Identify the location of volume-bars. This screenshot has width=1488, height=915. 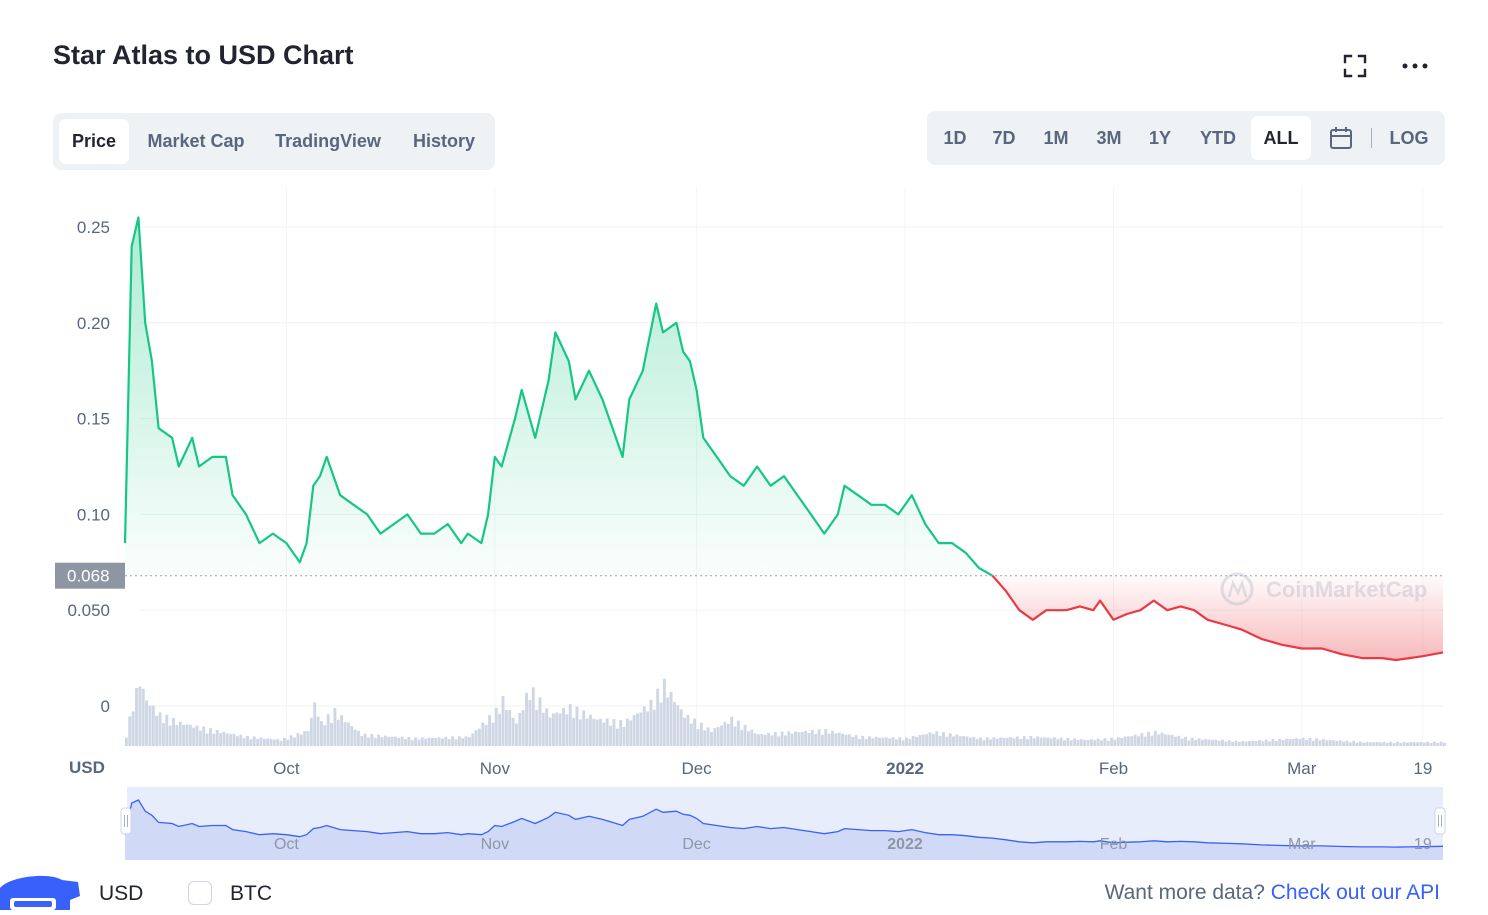
(785, 712).